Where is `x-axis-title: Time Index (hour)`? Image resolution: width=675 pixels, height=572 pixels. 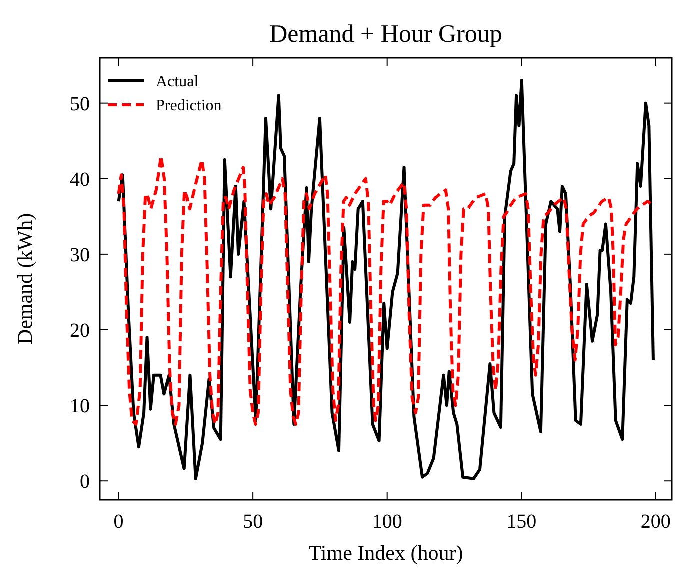
x-axis-title: Time Index (hour) is located at coordinates (386, 553).